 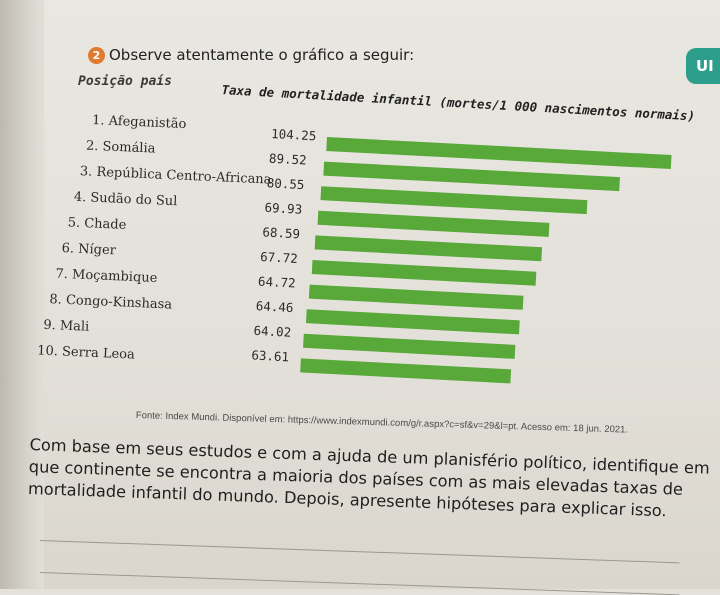 I want to click on value-label-1: 104.25, so click(x=294, y=134).